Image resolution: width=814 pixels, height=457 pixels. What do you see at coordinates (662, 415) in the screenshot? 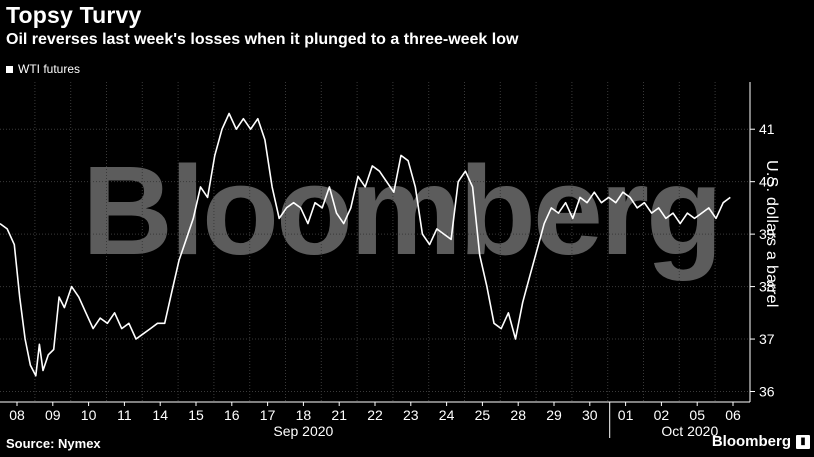
I see `x-tick-label: 02` at bounding box center [662, 415].